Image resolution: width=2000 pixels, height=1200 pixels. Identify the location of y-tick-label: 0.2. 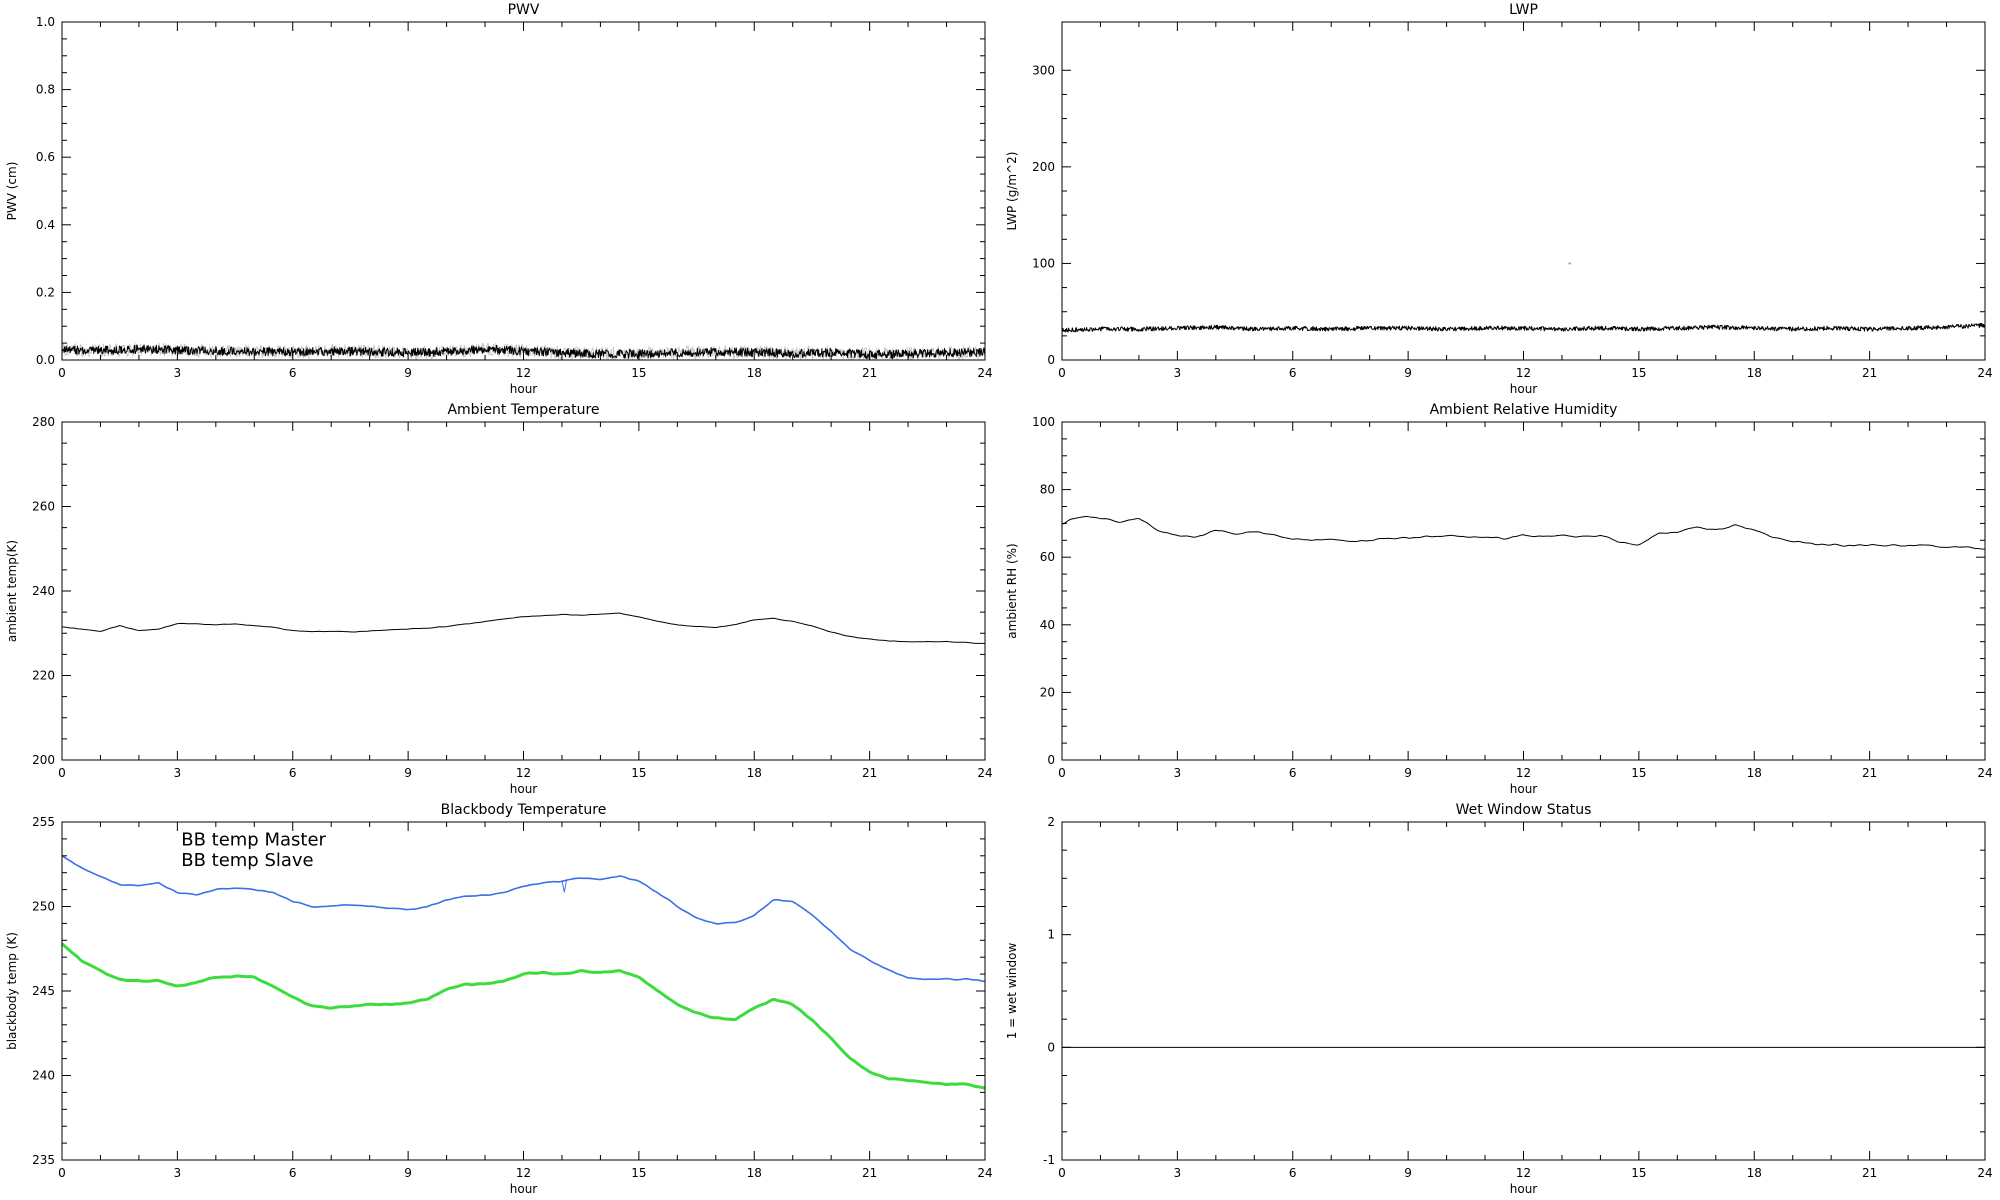
(45, 292).